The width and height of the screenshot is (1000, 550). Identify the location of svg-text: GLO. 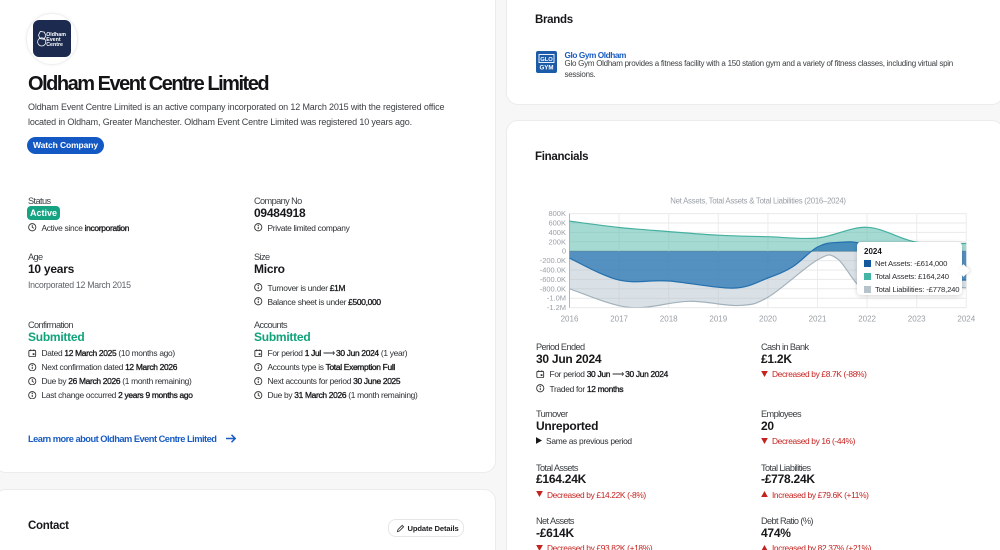
(546, 60).